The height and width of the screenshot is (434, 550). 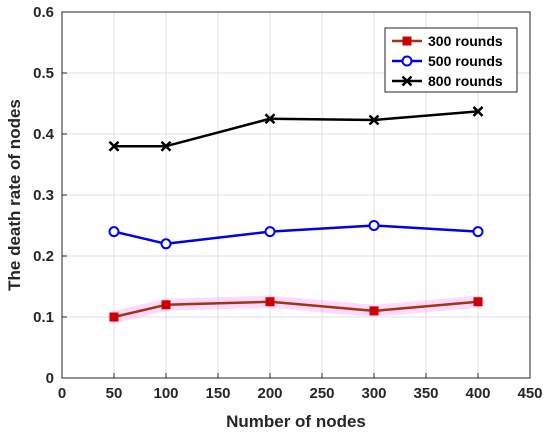 What do you see at coordinates (321, 393) in the screenshot?
I see `x-tick-label: 250` at bounding box center [321, 393].